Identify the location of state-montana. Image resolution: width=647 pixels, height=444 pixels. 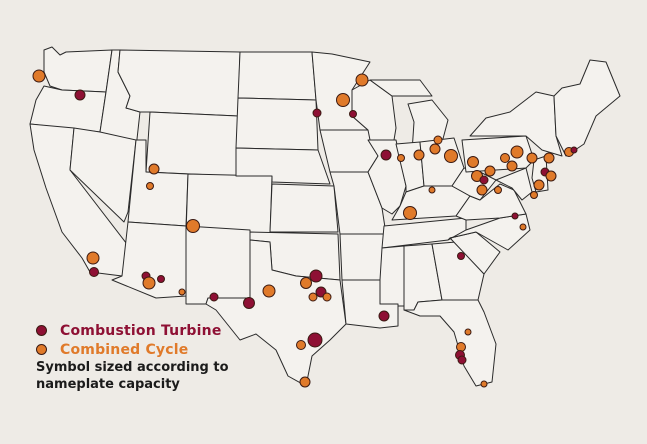
(179, 83).